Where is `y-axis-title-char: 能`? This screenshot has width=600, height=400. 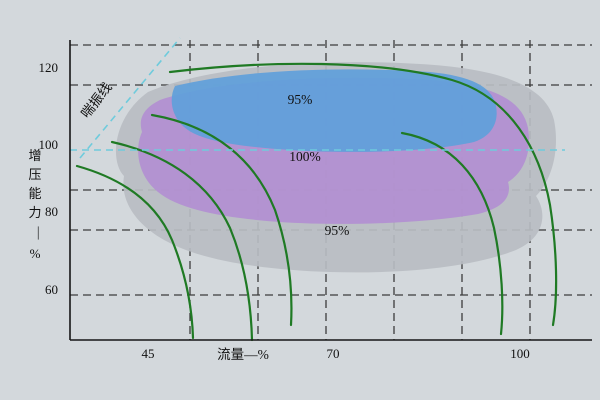 y-axis-title-char: 能 is located at coordinates (34, 193).